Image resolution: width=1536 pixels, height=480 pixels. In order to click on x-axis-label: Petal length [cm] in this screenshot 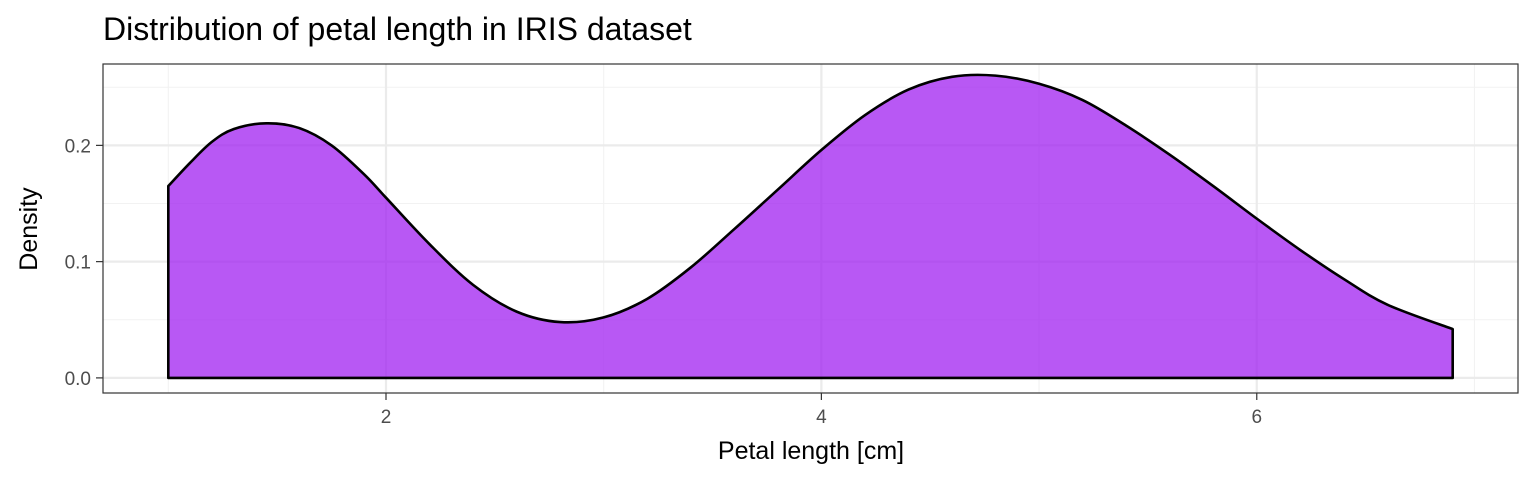, I will do `click(811, 451)`.